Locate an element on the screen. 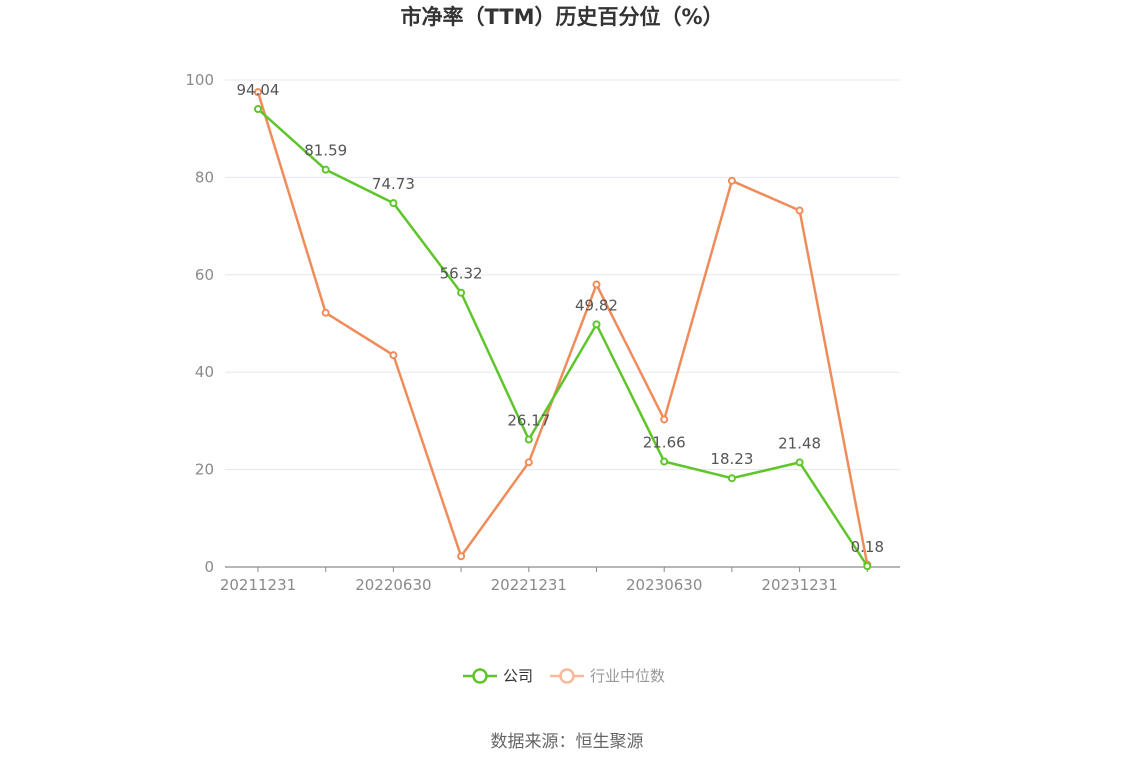 The width and height of the screenshot is (1134, 766). x-tick-label: 20211231 is located at coordinates (258, 585).